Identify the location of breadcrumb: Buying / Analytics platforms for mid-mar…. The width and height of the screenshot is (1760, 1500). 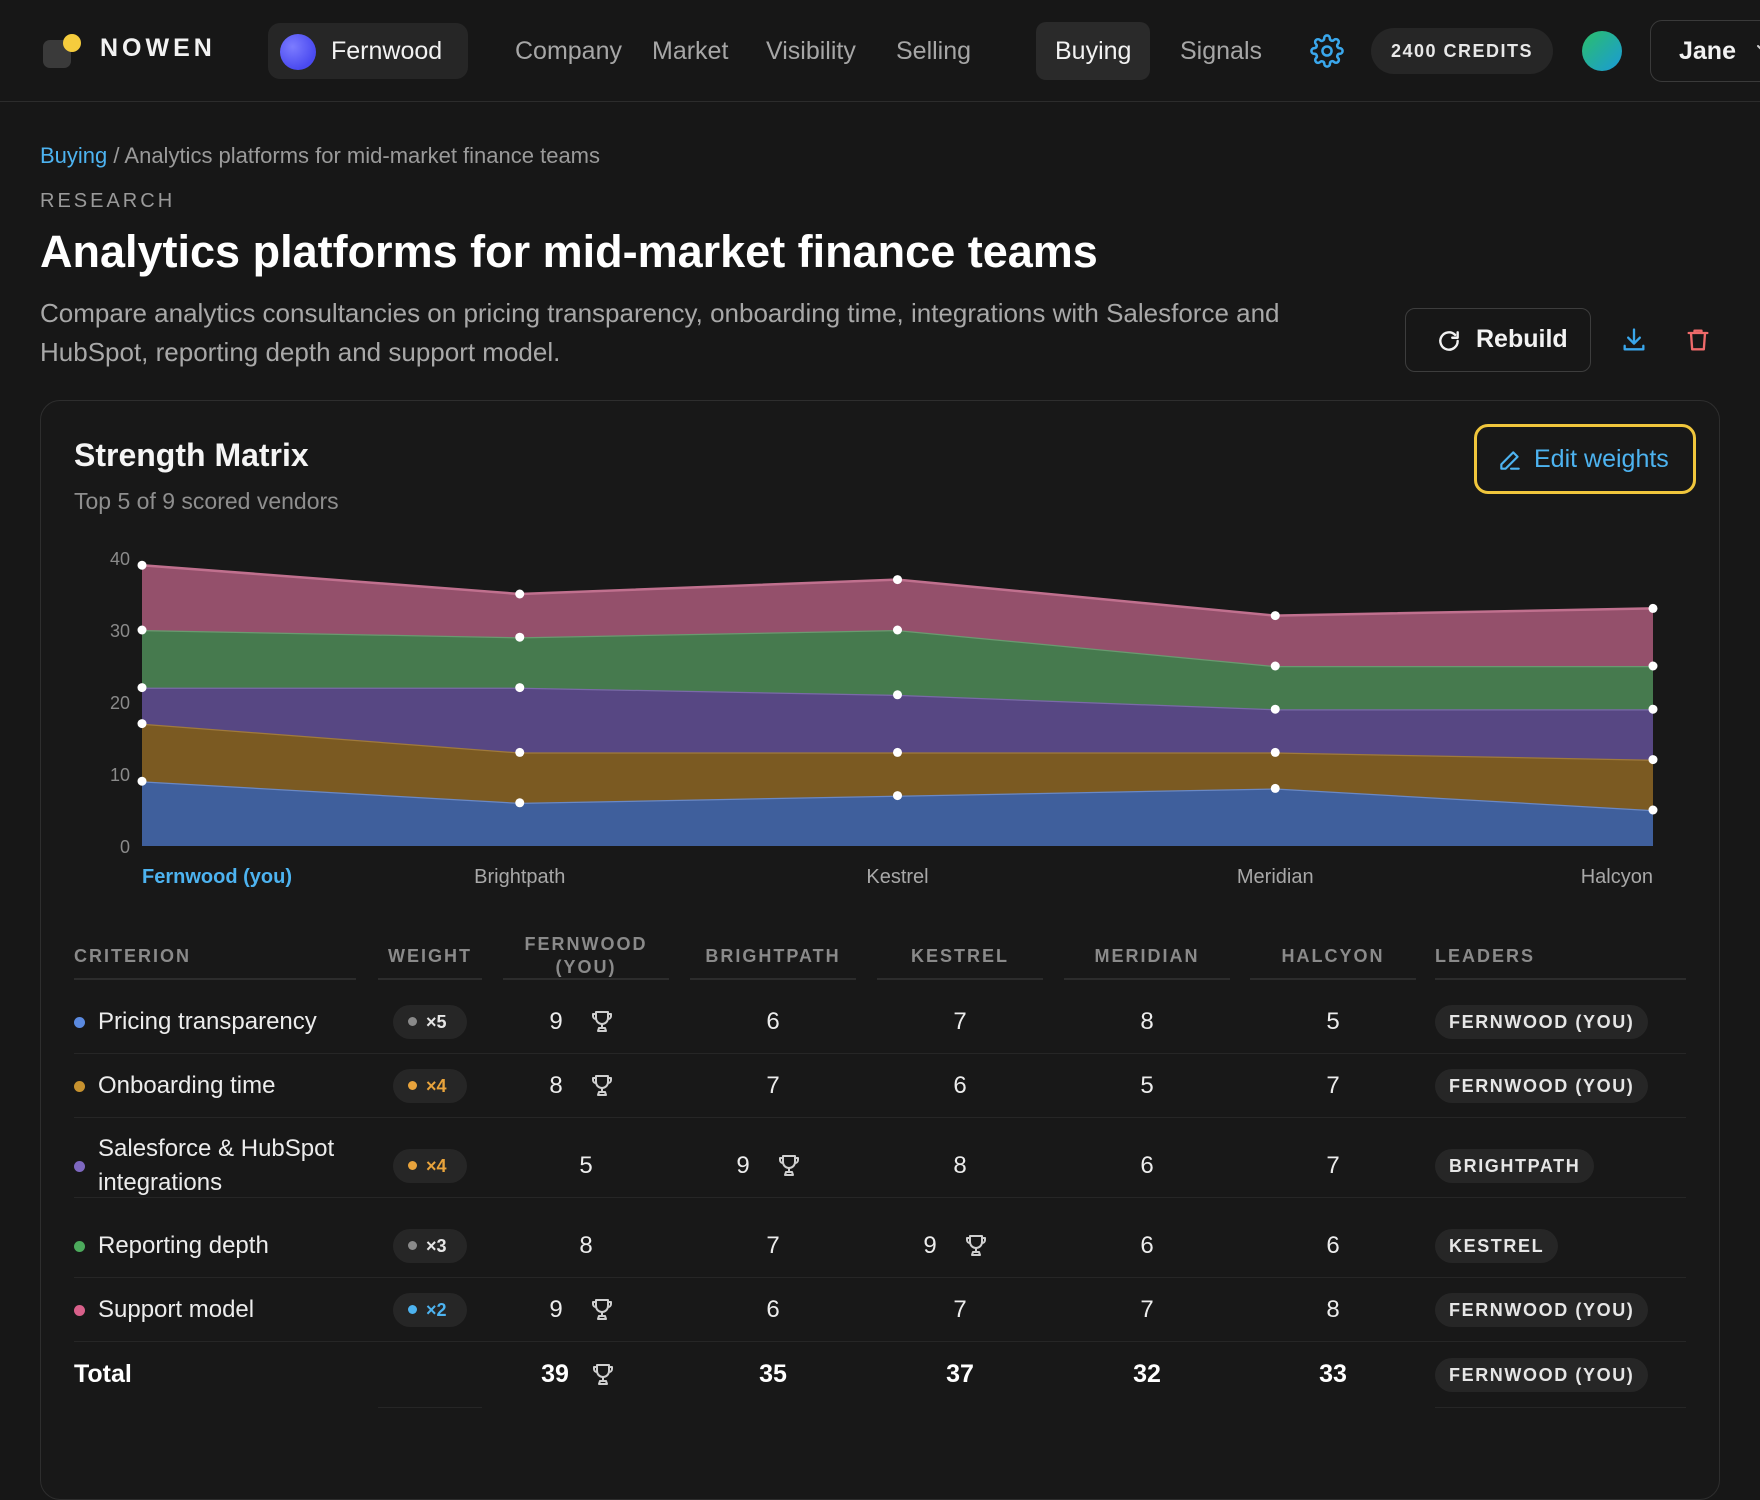
(320, 156).